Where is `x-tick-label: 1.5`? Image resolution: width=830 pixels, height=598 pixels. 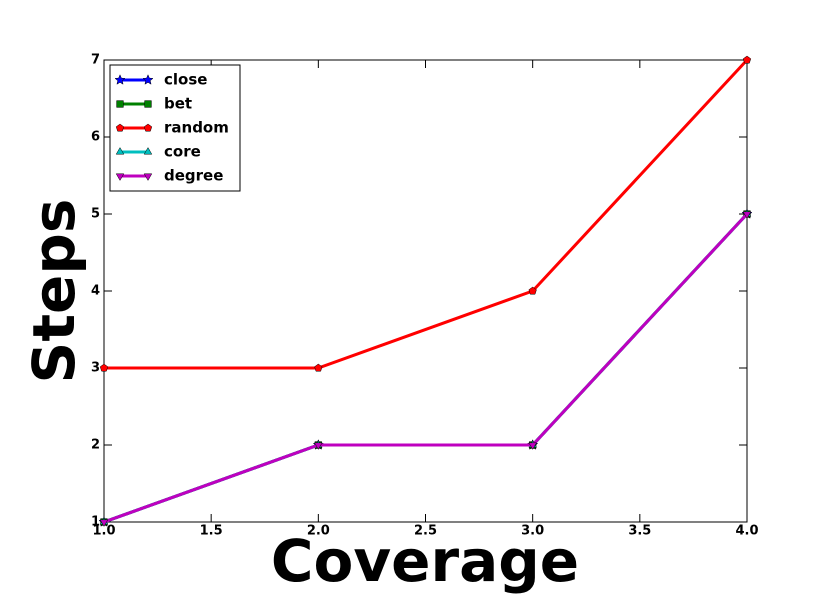
x-tick-label: 1.5 is located at coordinates (211, 531).